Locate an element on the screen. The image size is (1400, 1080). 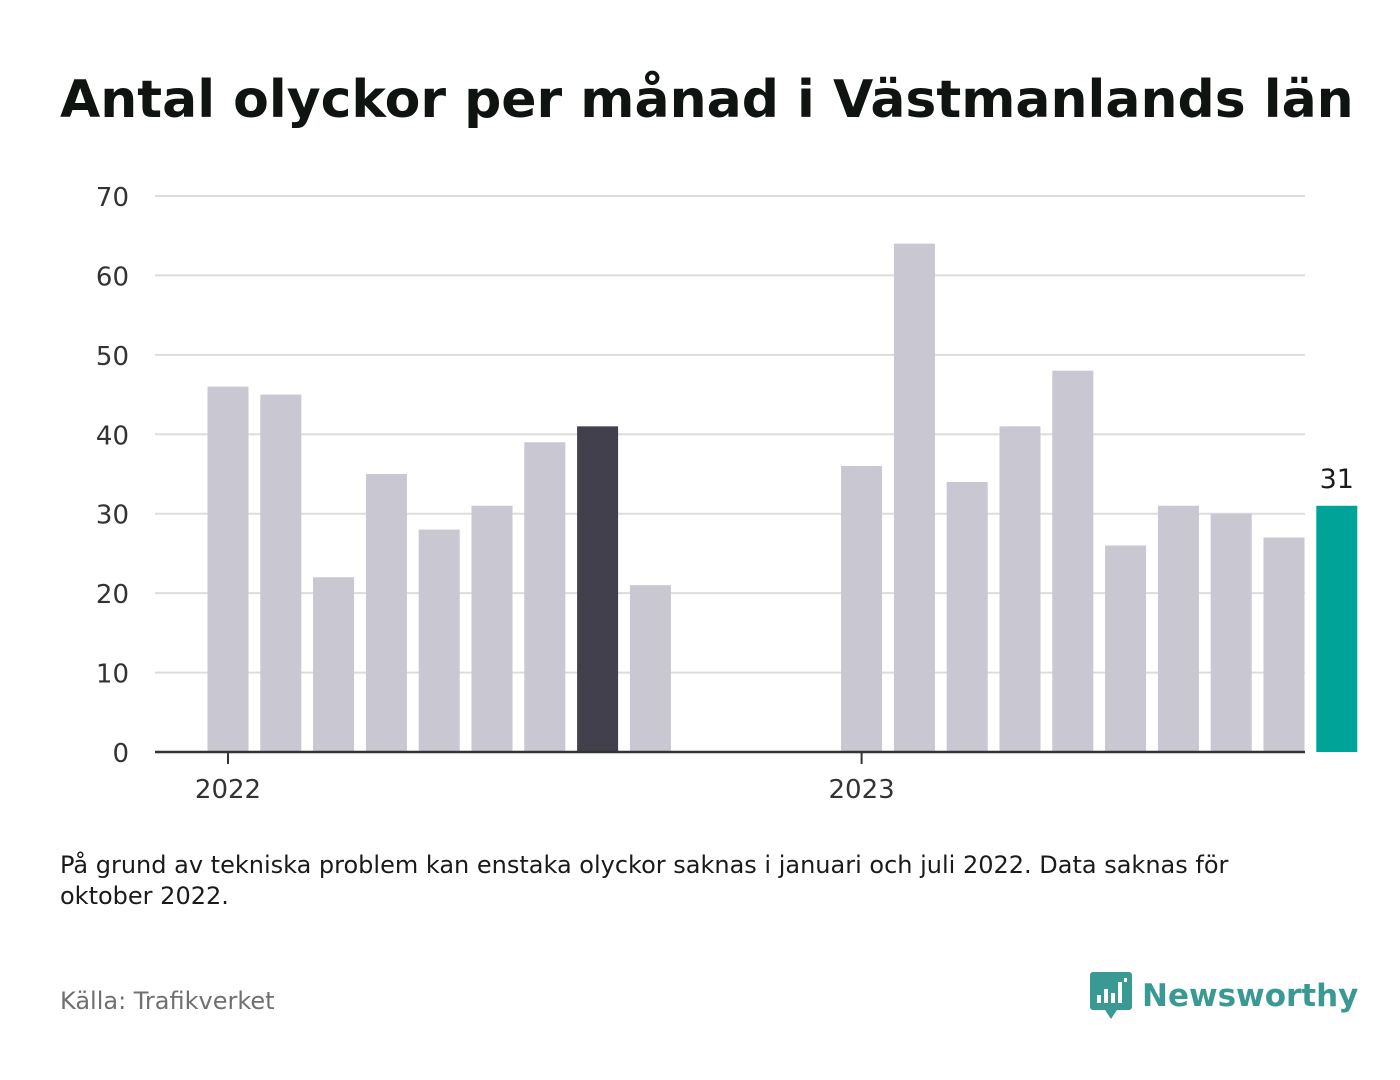
y-tick-label: 50 is located at coordinates (112, 357).